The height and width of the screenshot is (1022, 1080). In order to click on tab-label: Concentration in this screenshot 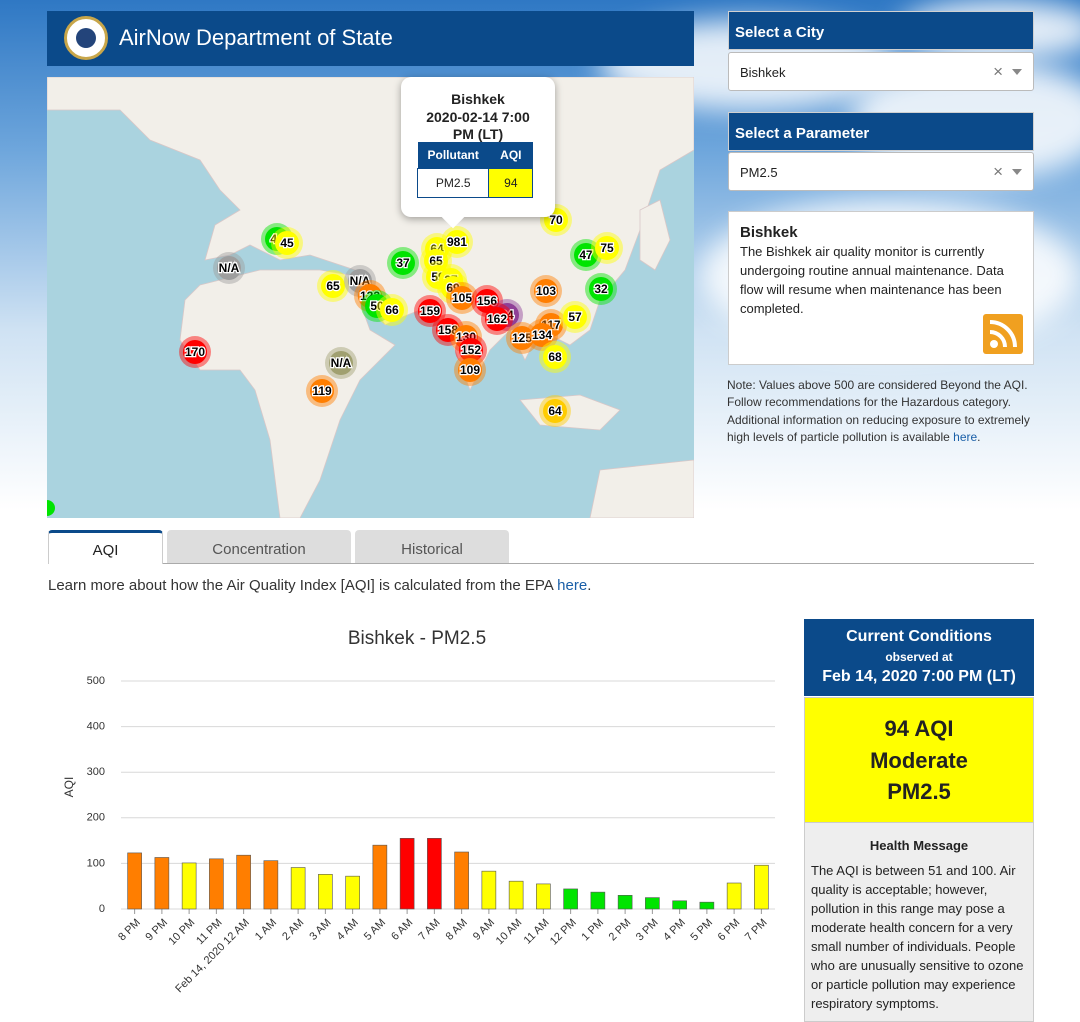, I will do `click(259, 549)`.